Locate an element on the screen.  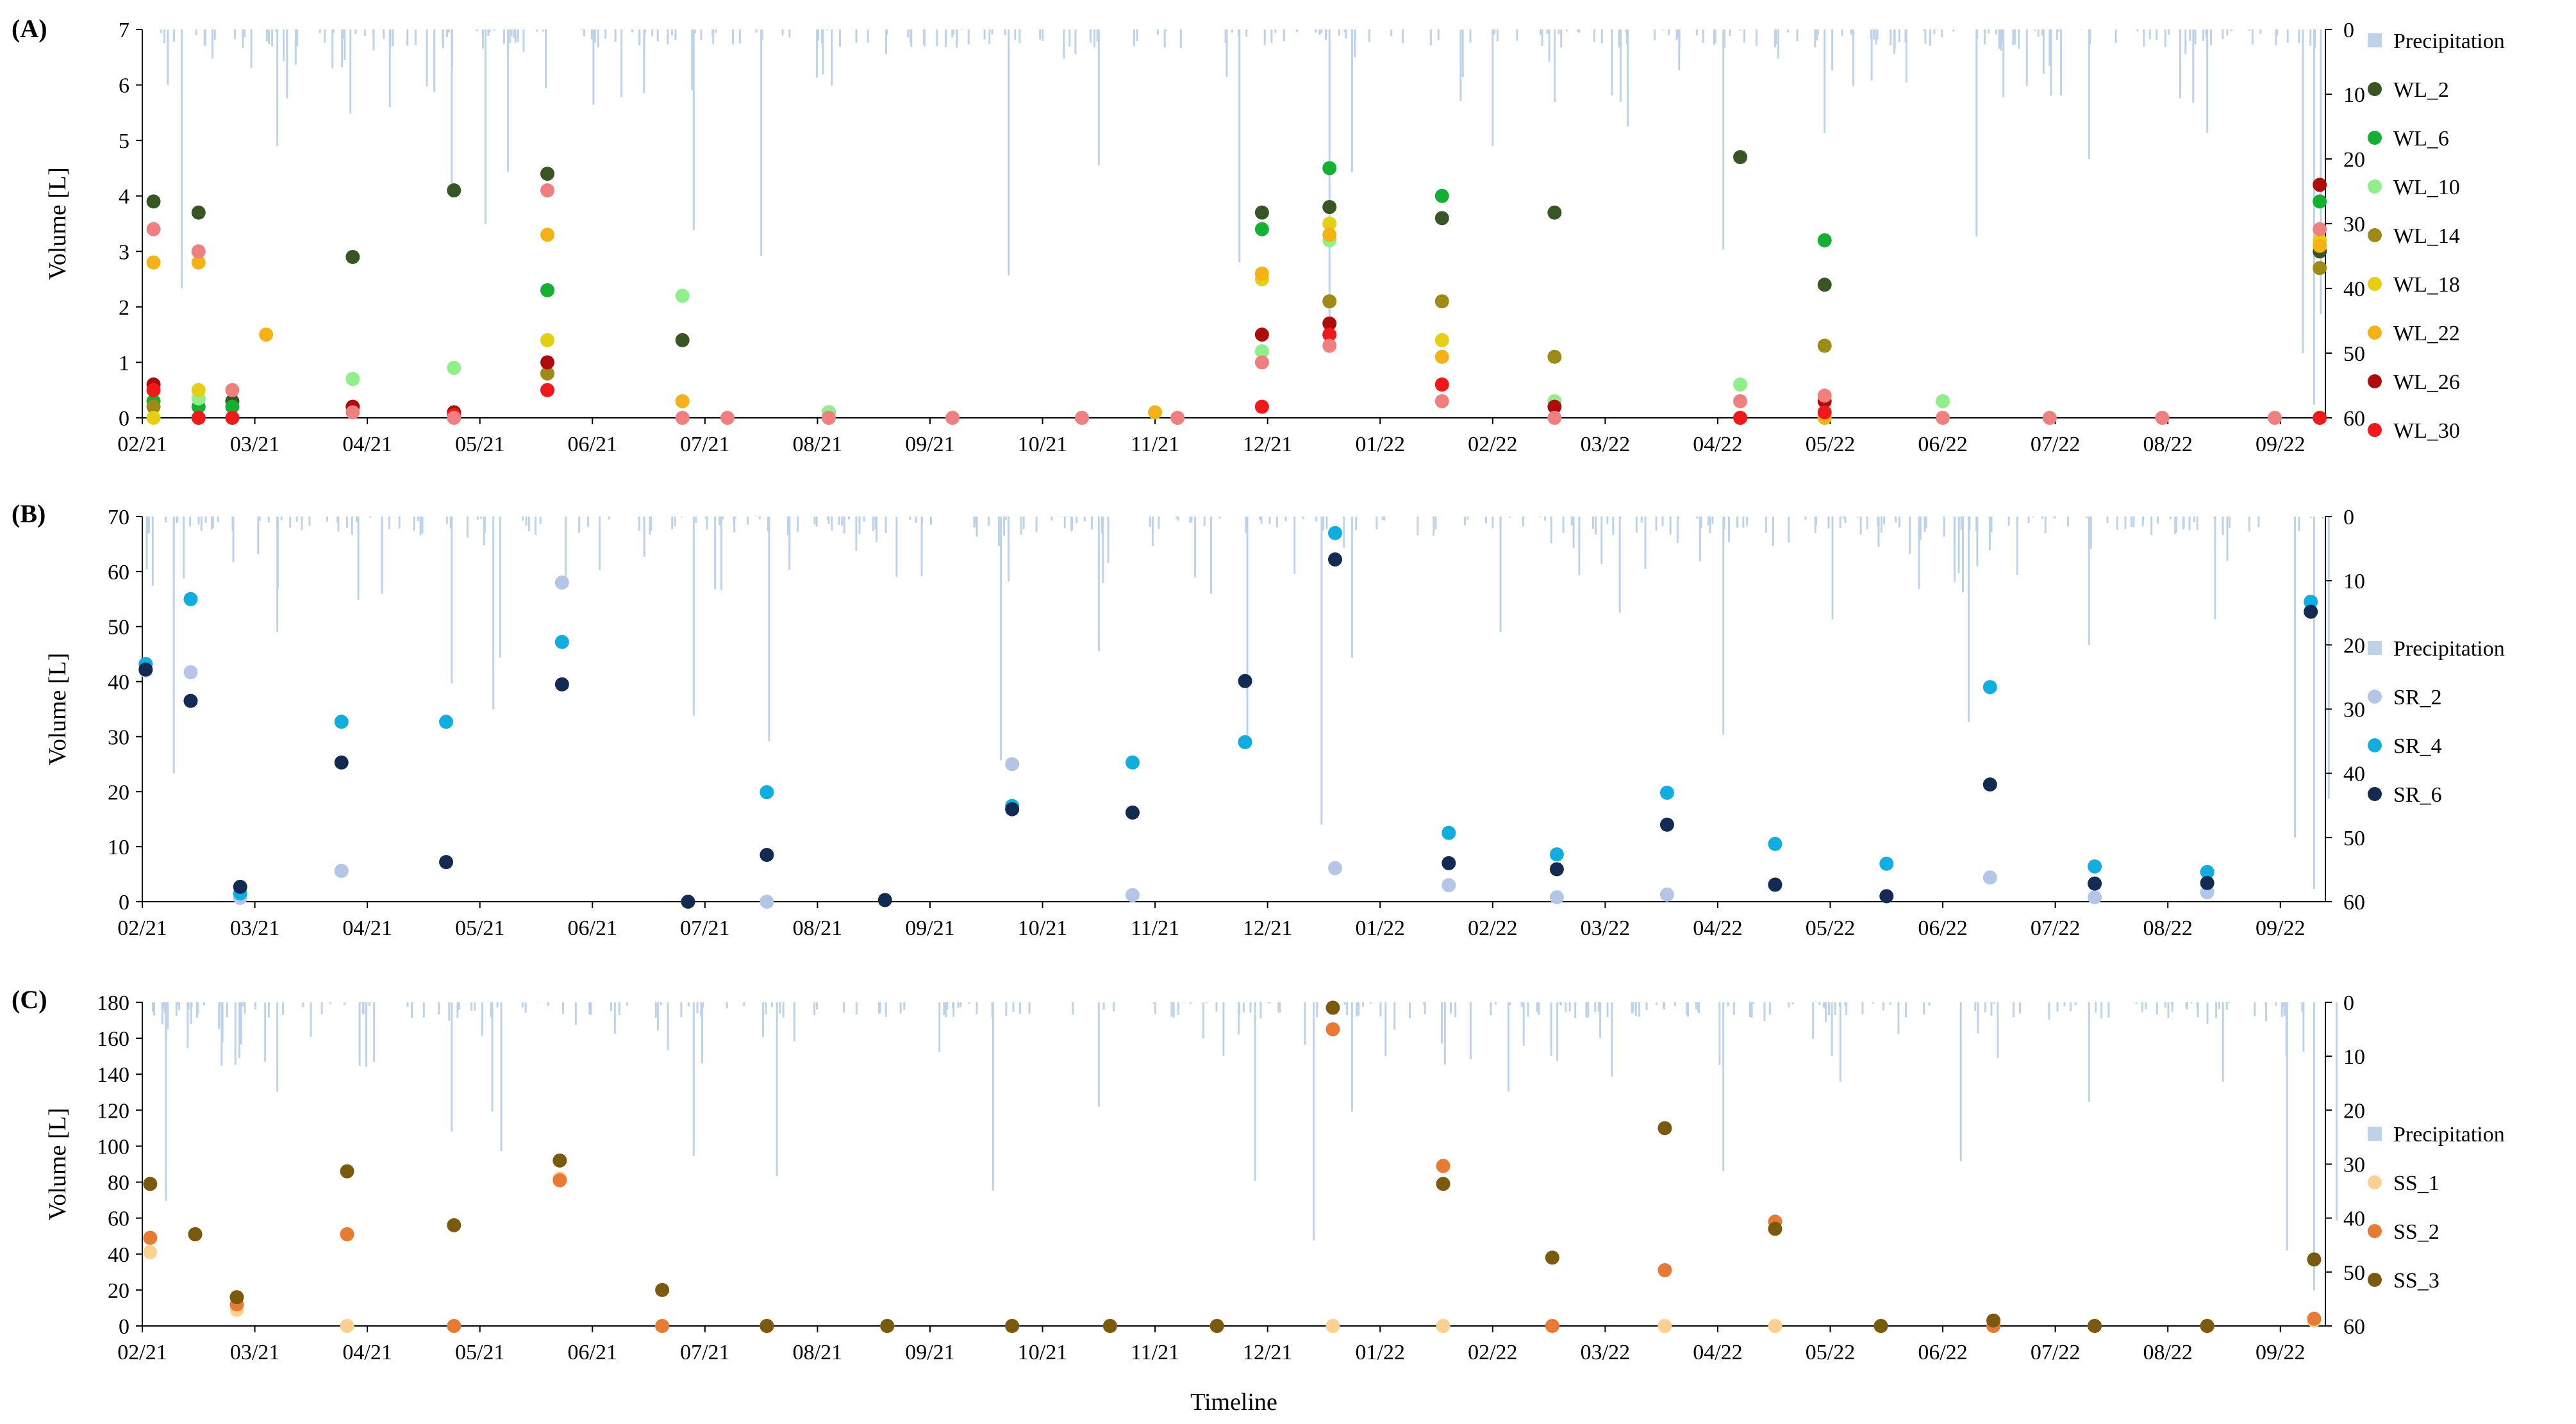
x-tick-label: 02/22 is located at coordinates (1492, 1352).